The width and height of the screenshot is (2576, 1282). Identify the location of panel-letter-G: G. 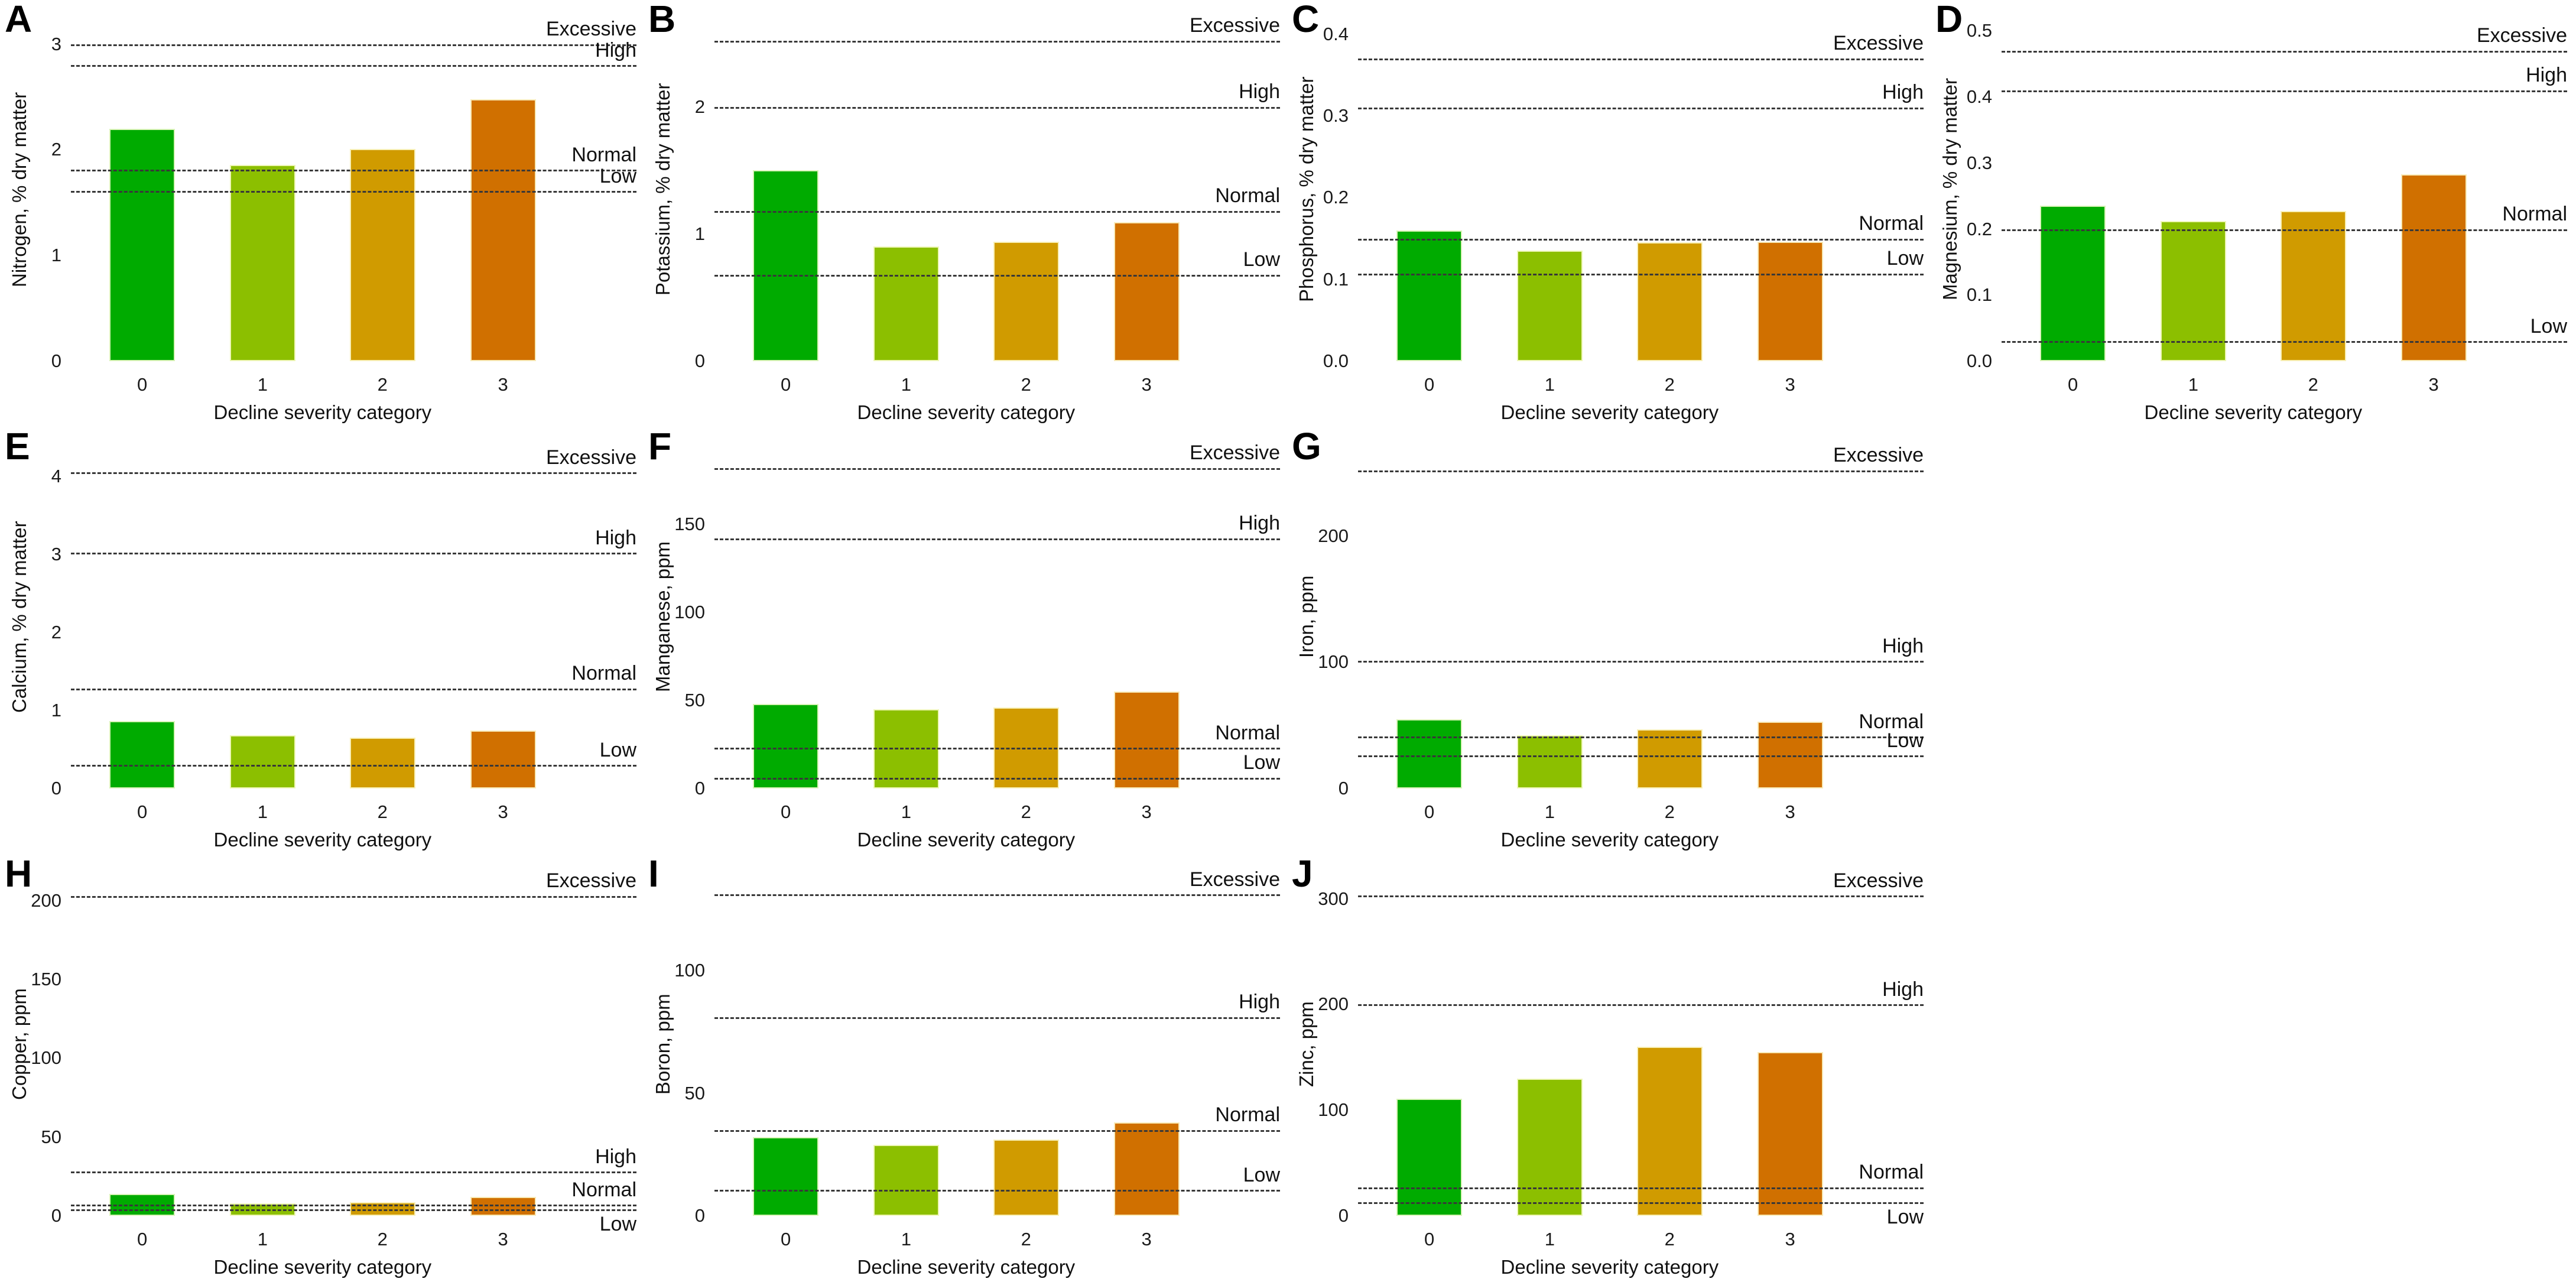
(1306, 446).